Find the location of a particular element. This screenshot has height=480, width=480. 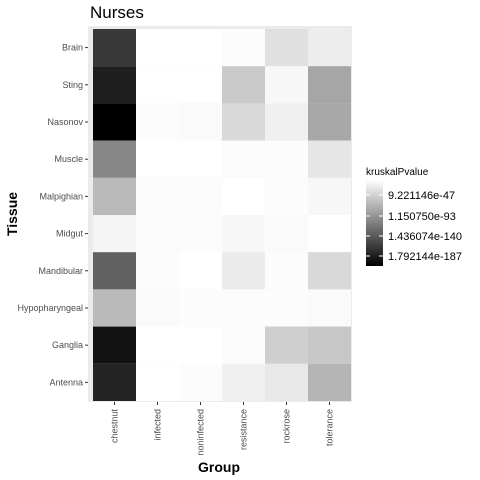

y-axis-title: Tissue is located at coordinates (12, 214).